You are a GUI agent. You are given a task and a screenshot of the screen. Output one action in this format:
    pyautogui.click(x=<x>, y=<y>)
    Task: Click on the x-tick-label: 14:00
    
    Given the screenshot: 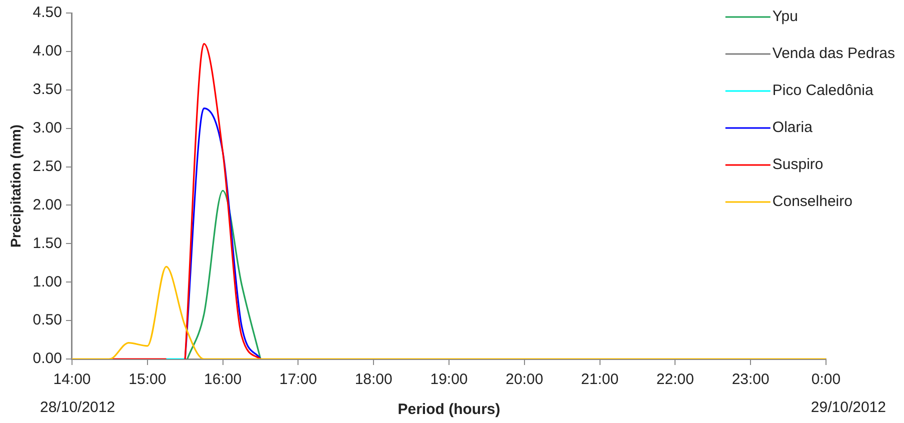 What is the action you would take?
    pyautogui.click(x=72, y=379)
    